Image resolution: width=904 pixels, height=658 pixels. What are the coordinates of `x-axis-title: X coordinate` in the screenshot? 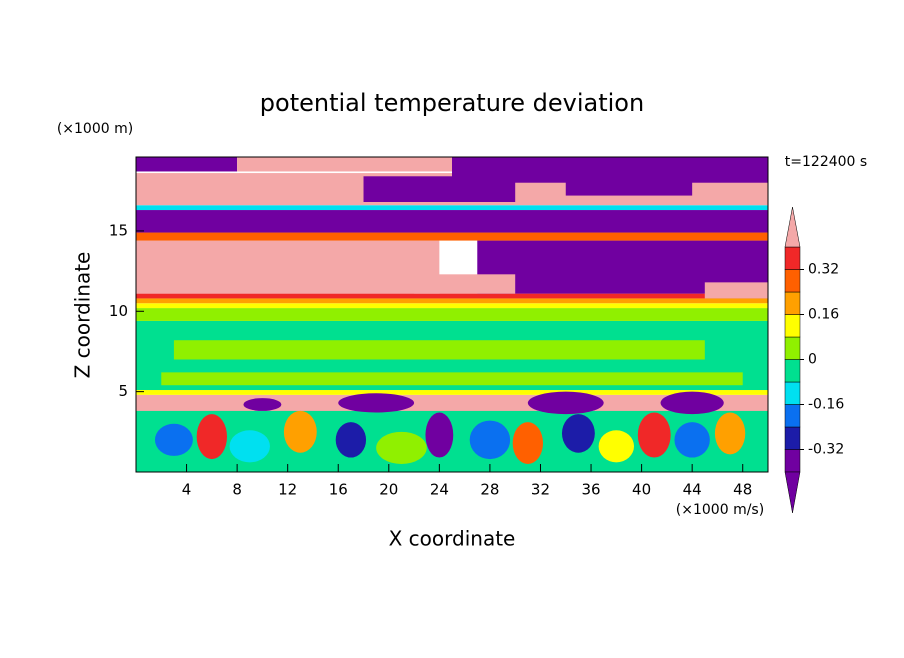 It's located at (452, 539).